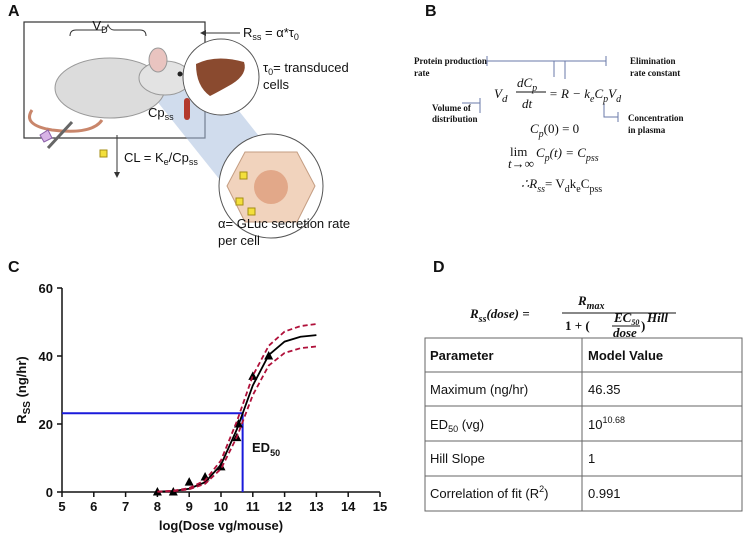 Image resolution: width=747 pixels, height=539 pixels. I want to click on note: Volume of, so click(452, 108).